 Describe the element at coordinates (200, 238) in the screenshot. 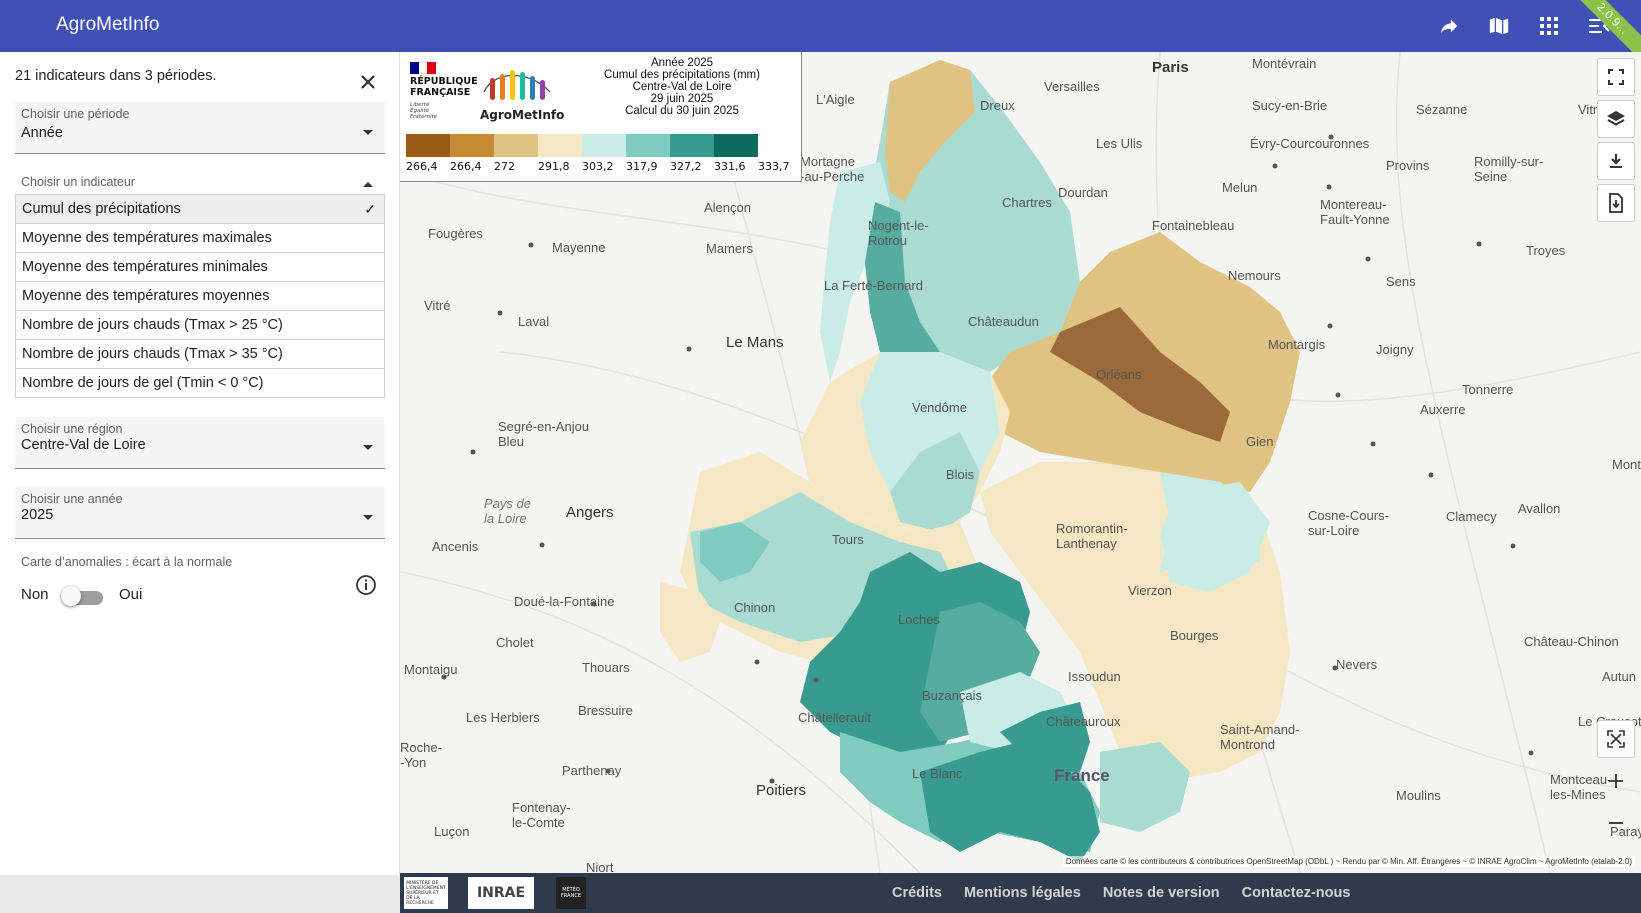

I see `indicator-option-tmax-moyenne: Moyenne des températures maximales` at that location.